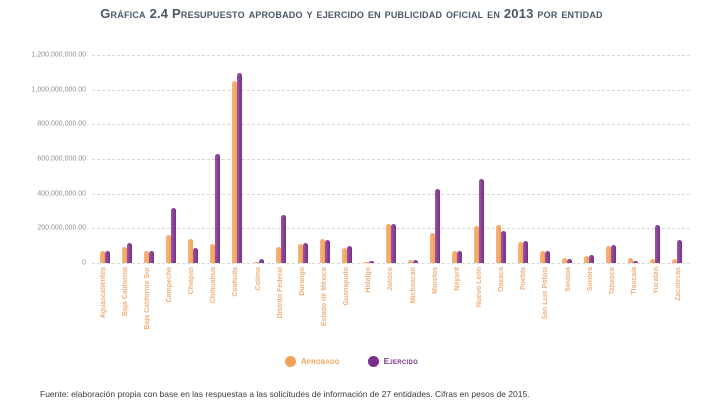 The width and height of the screenshot is (703, 410). I want to click on x-axis-label: Oaxaca, so click(502, 279).